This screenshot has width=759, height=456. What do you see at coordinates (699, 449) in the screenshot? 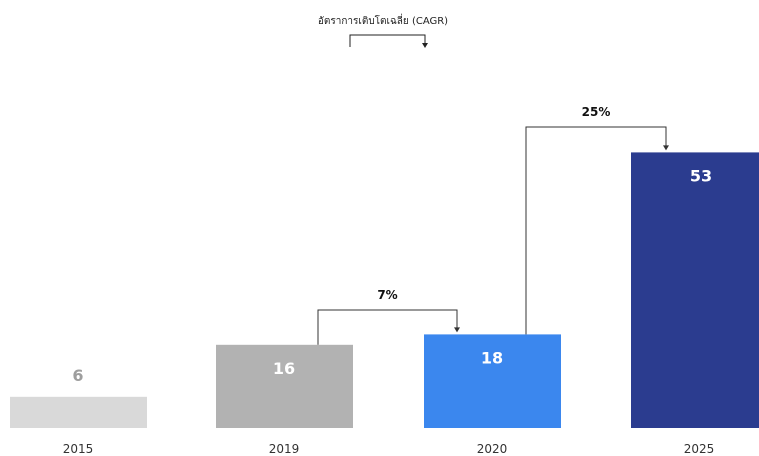
I see `tick-label-2025: 2025` at bounding box center [699, 449].